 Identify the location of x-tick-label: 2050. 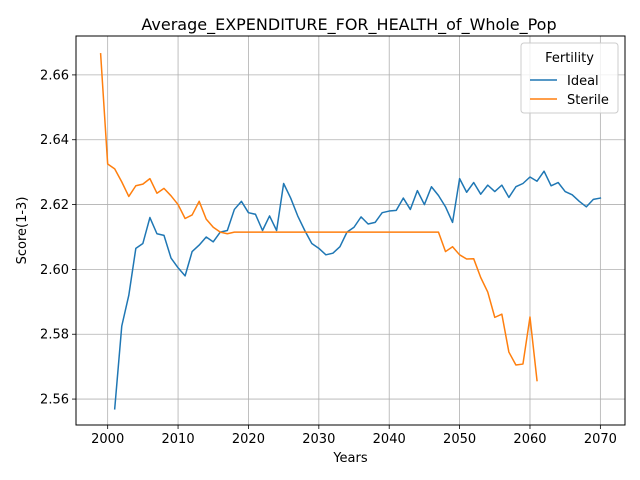
(459, 439).